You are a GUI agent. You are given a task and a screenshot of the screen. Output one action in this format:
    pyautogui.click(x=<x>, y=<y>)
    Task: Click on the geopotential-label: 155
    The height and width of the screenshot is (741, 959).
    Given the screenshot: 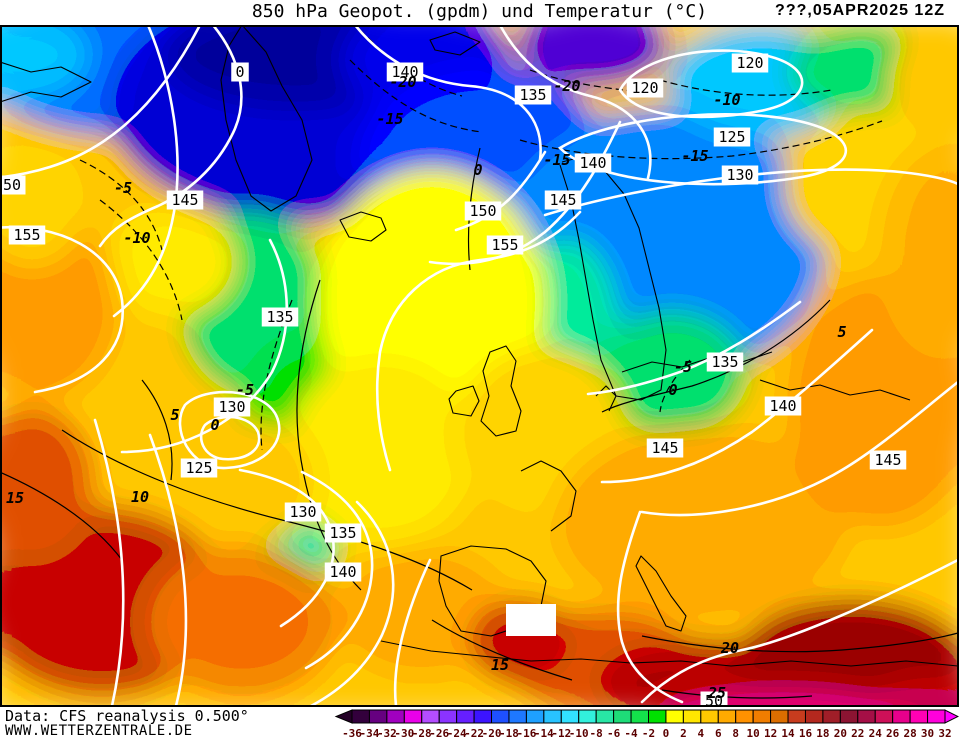 What is the action you would take?
    pyautogui.click(x=504, y=245)
    